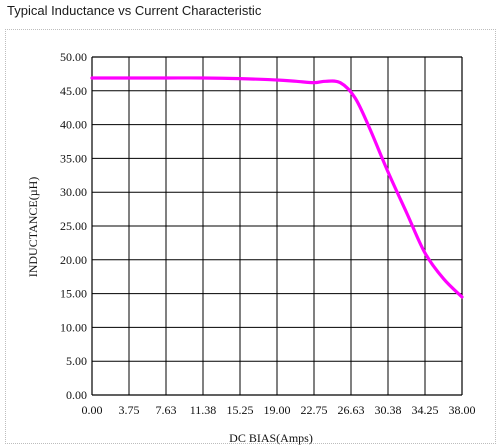 This screenshot has height=448, width=502. I want to click on y-tick-label: 50.00, so click(73, 57).